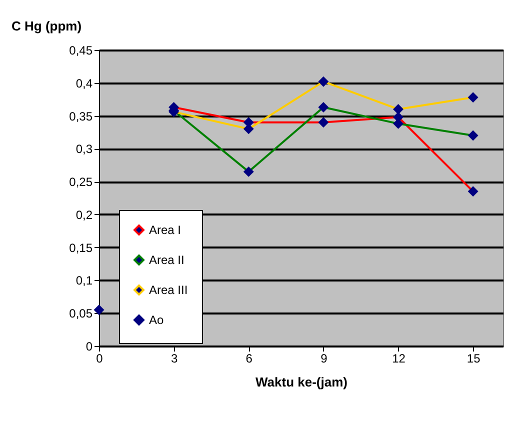 This screenshot has width=522, height=423. What do you see at coordinates (168, 290) in the screenshot?
I see `legend-label: Area III` at bounding box center [168, 290].